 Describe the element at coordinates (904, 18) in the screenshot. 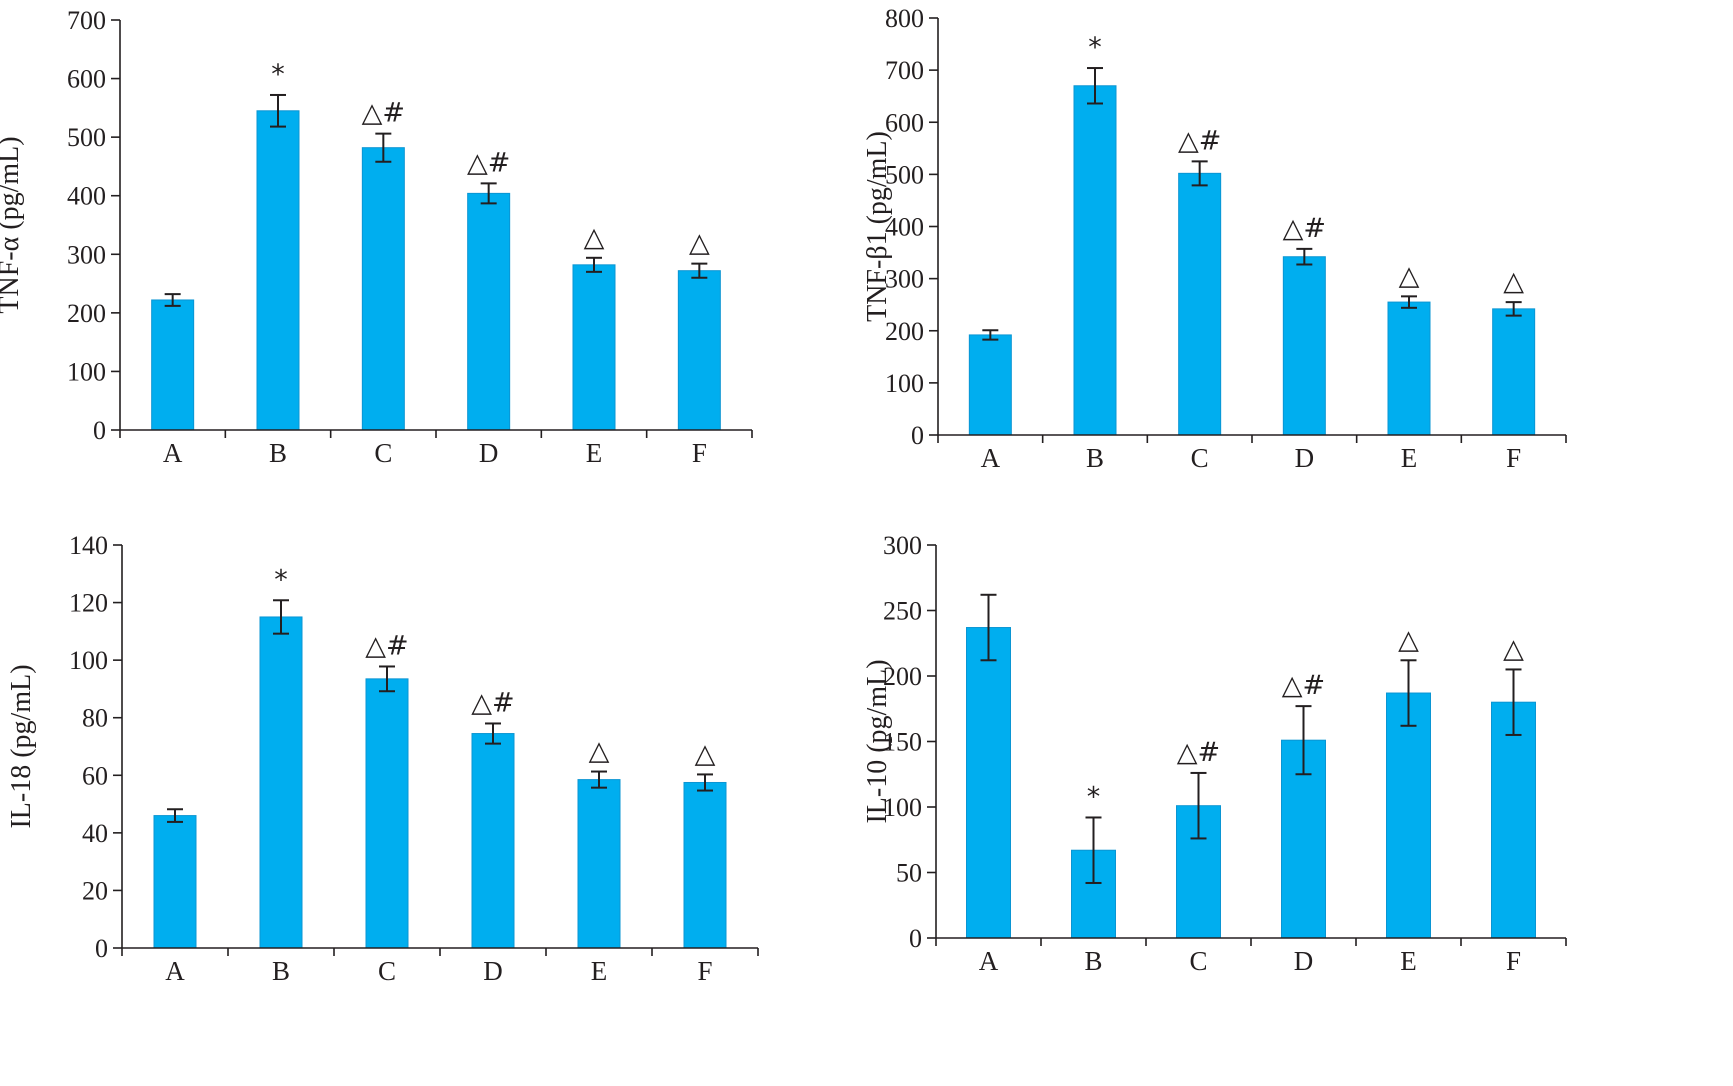

I see `y-tick-label: 800` at that location.